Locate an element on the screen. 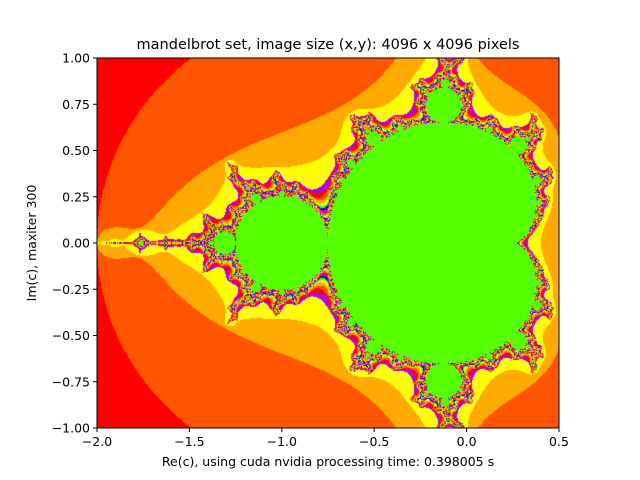 This screenshot has width=640, height=480. x-tick-label: 0.5 is located at coordinates (559, 441).